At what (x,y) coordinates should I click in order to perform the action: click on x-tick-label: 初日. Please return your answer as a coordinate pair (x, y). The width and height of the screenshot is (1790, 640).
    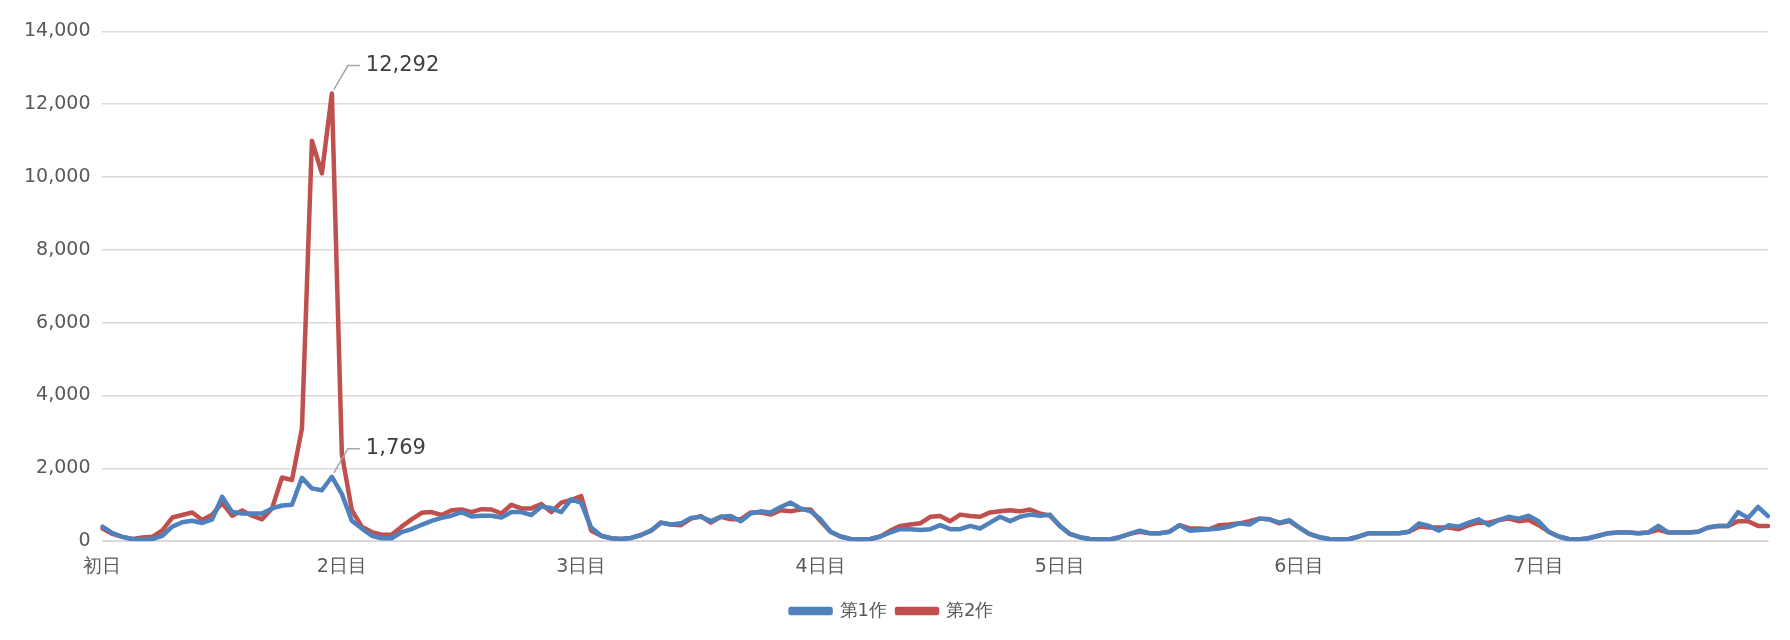
    Looking at the image, I should click on (102, 564).